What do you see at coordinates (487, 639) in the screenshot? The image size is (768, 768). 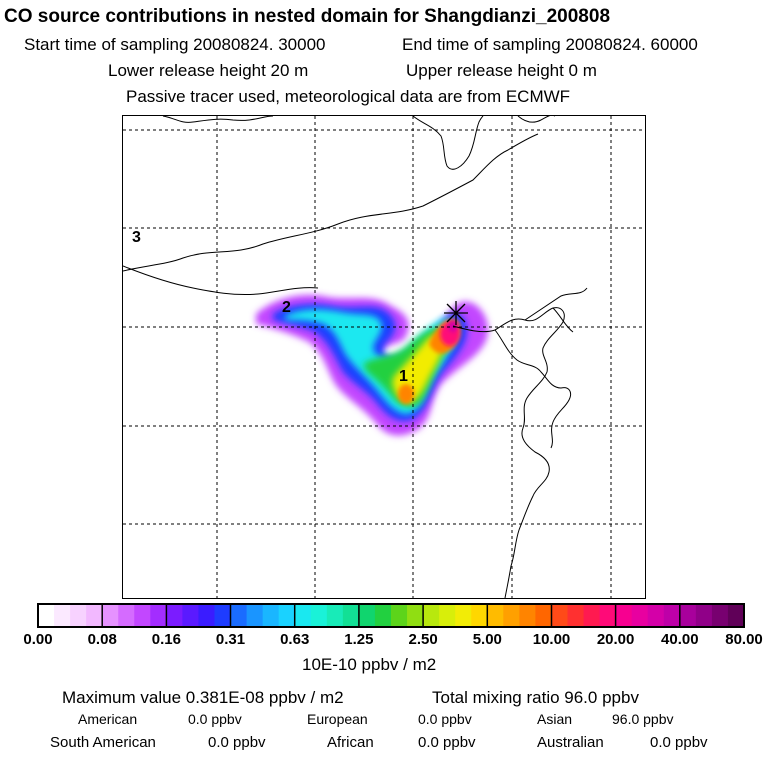 I see `colorbar-tick-label: 5.00` at bounding box center [487, 639].